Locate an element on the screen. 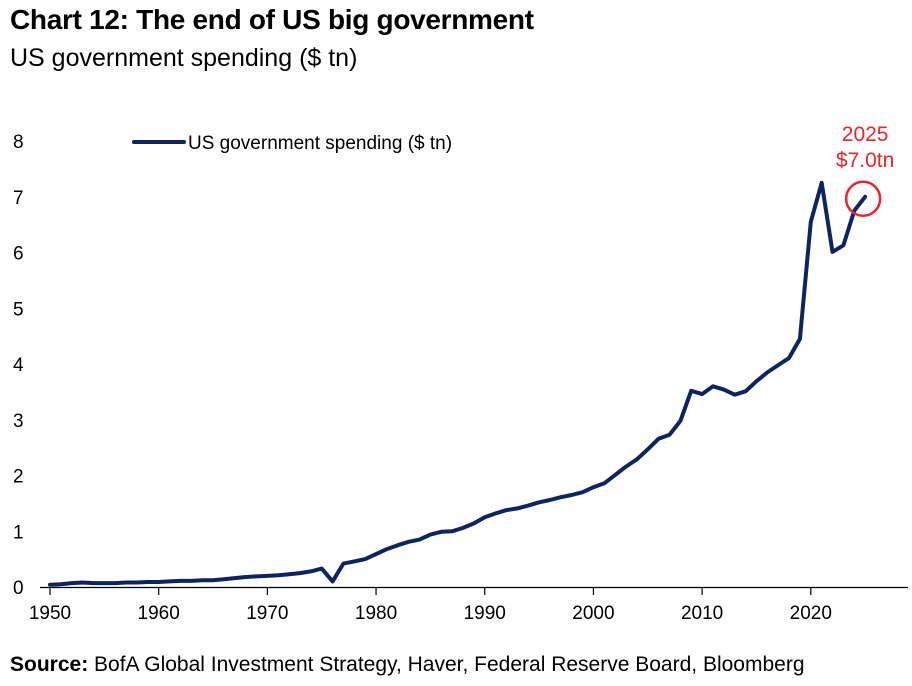 Image resolution: width=912 pixels, height=686 pixels. y-tick-label: 5 is located at coordinates (18, 309).